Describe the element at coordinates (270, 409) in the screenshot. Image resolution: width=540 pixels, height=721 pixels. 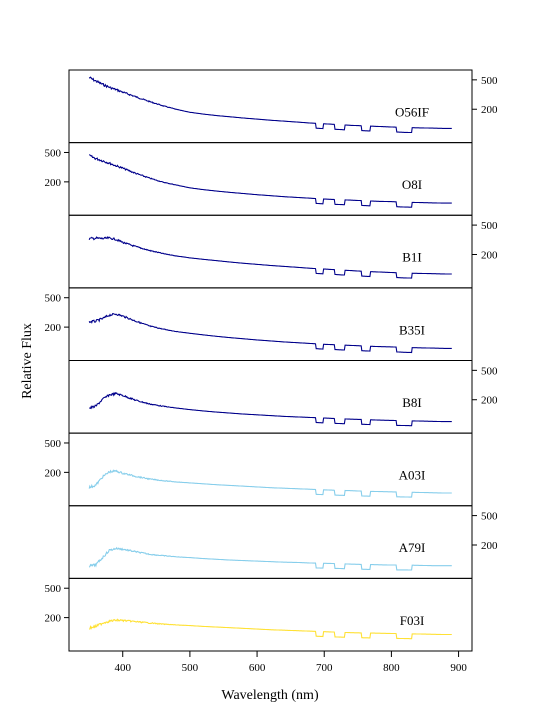
I see `series-line-b8i` at that location.